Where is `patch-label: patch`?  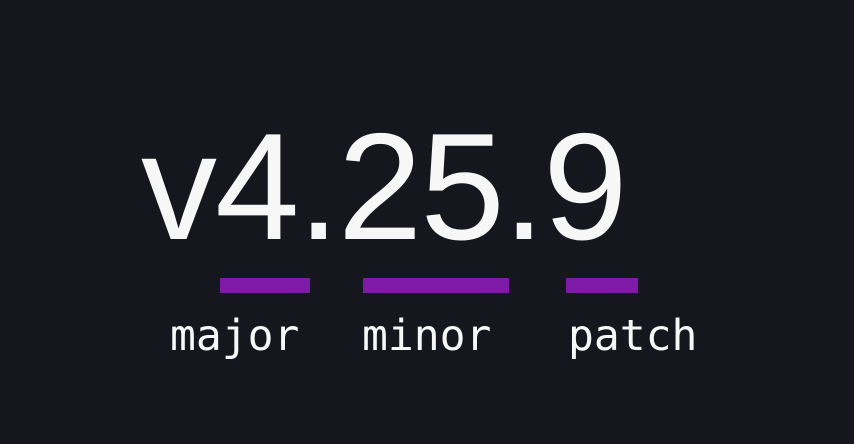
patch-label: patch is located at coordinates (633, 336).